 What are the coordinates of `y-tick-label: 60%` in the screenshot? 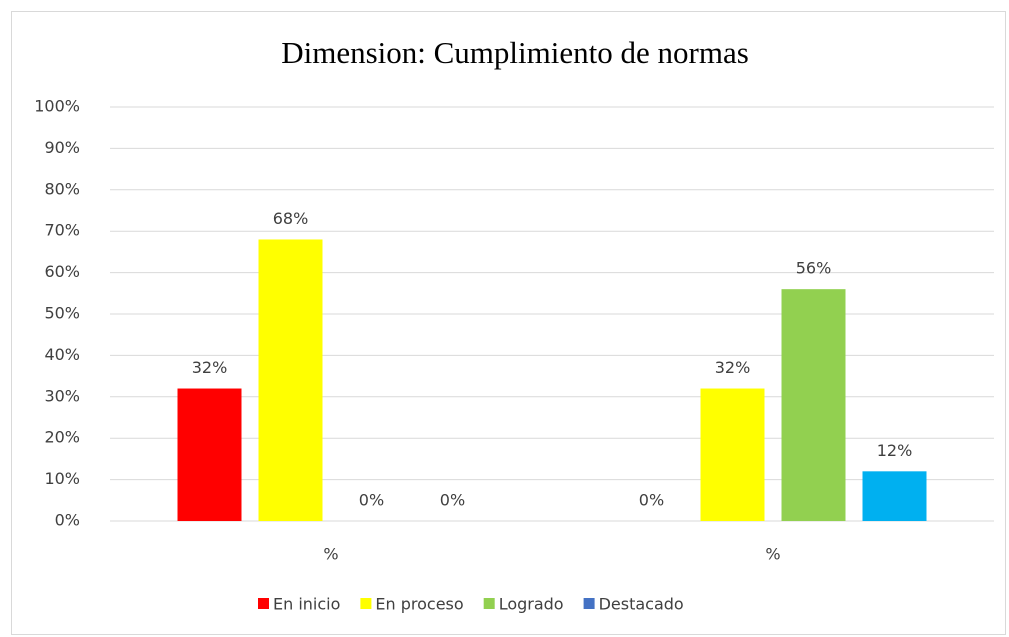 It's located at (62, 271).